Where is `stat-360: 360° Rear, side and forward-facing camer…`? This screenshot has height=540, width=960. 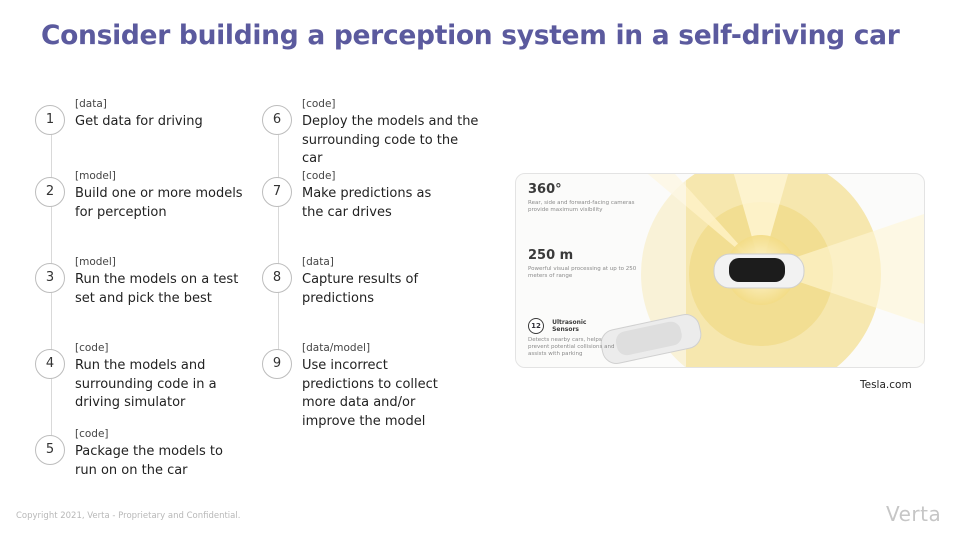 stat-360: 360° Rear, side and forward-facing camer… is located at coordinates (588, 198).